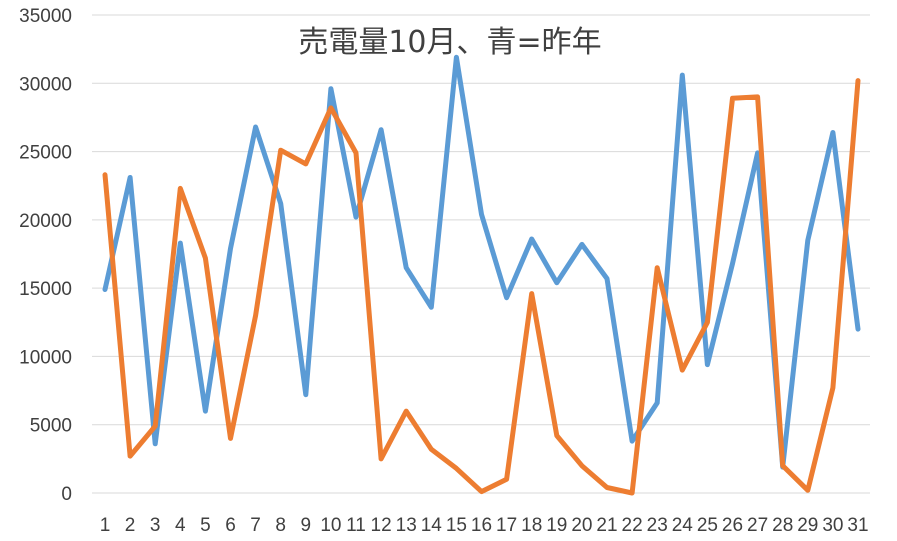 The image size is (897, 541). I want to click on x-tick-label: 13, so click(406, 525).